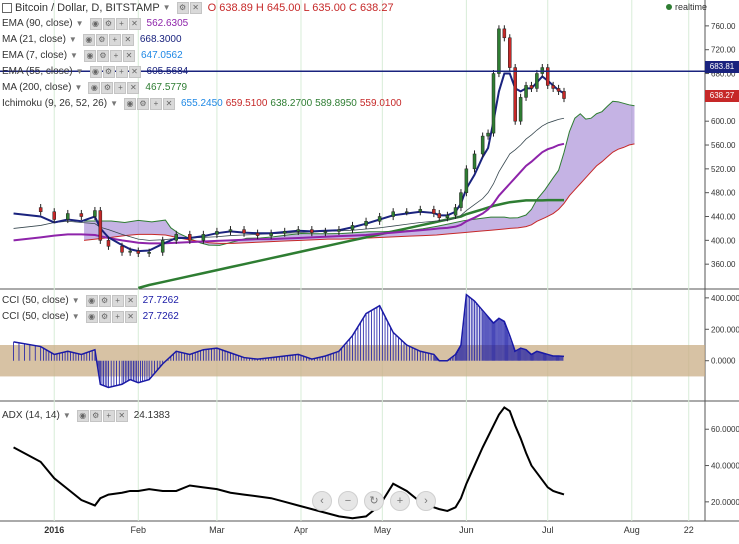 The image size is (739, 544). Describe the element at coordinates (324, 8) in the screenshot. I see `ohlc-low: L 635.00` at that location.